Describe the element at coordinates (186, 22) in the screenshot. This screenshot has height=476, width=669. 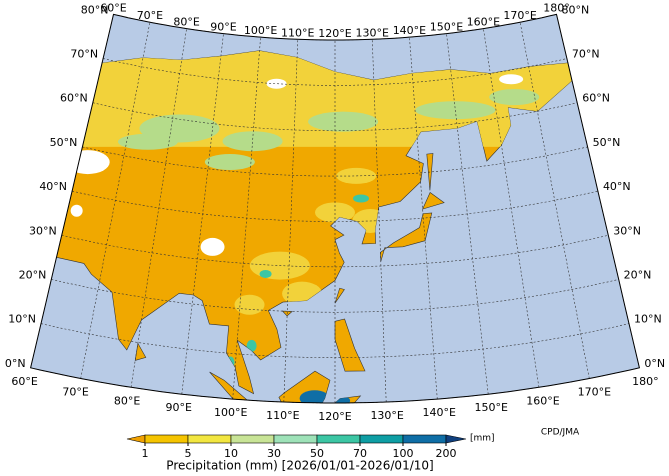
I see `top-lon-label: 80°E` at that location.